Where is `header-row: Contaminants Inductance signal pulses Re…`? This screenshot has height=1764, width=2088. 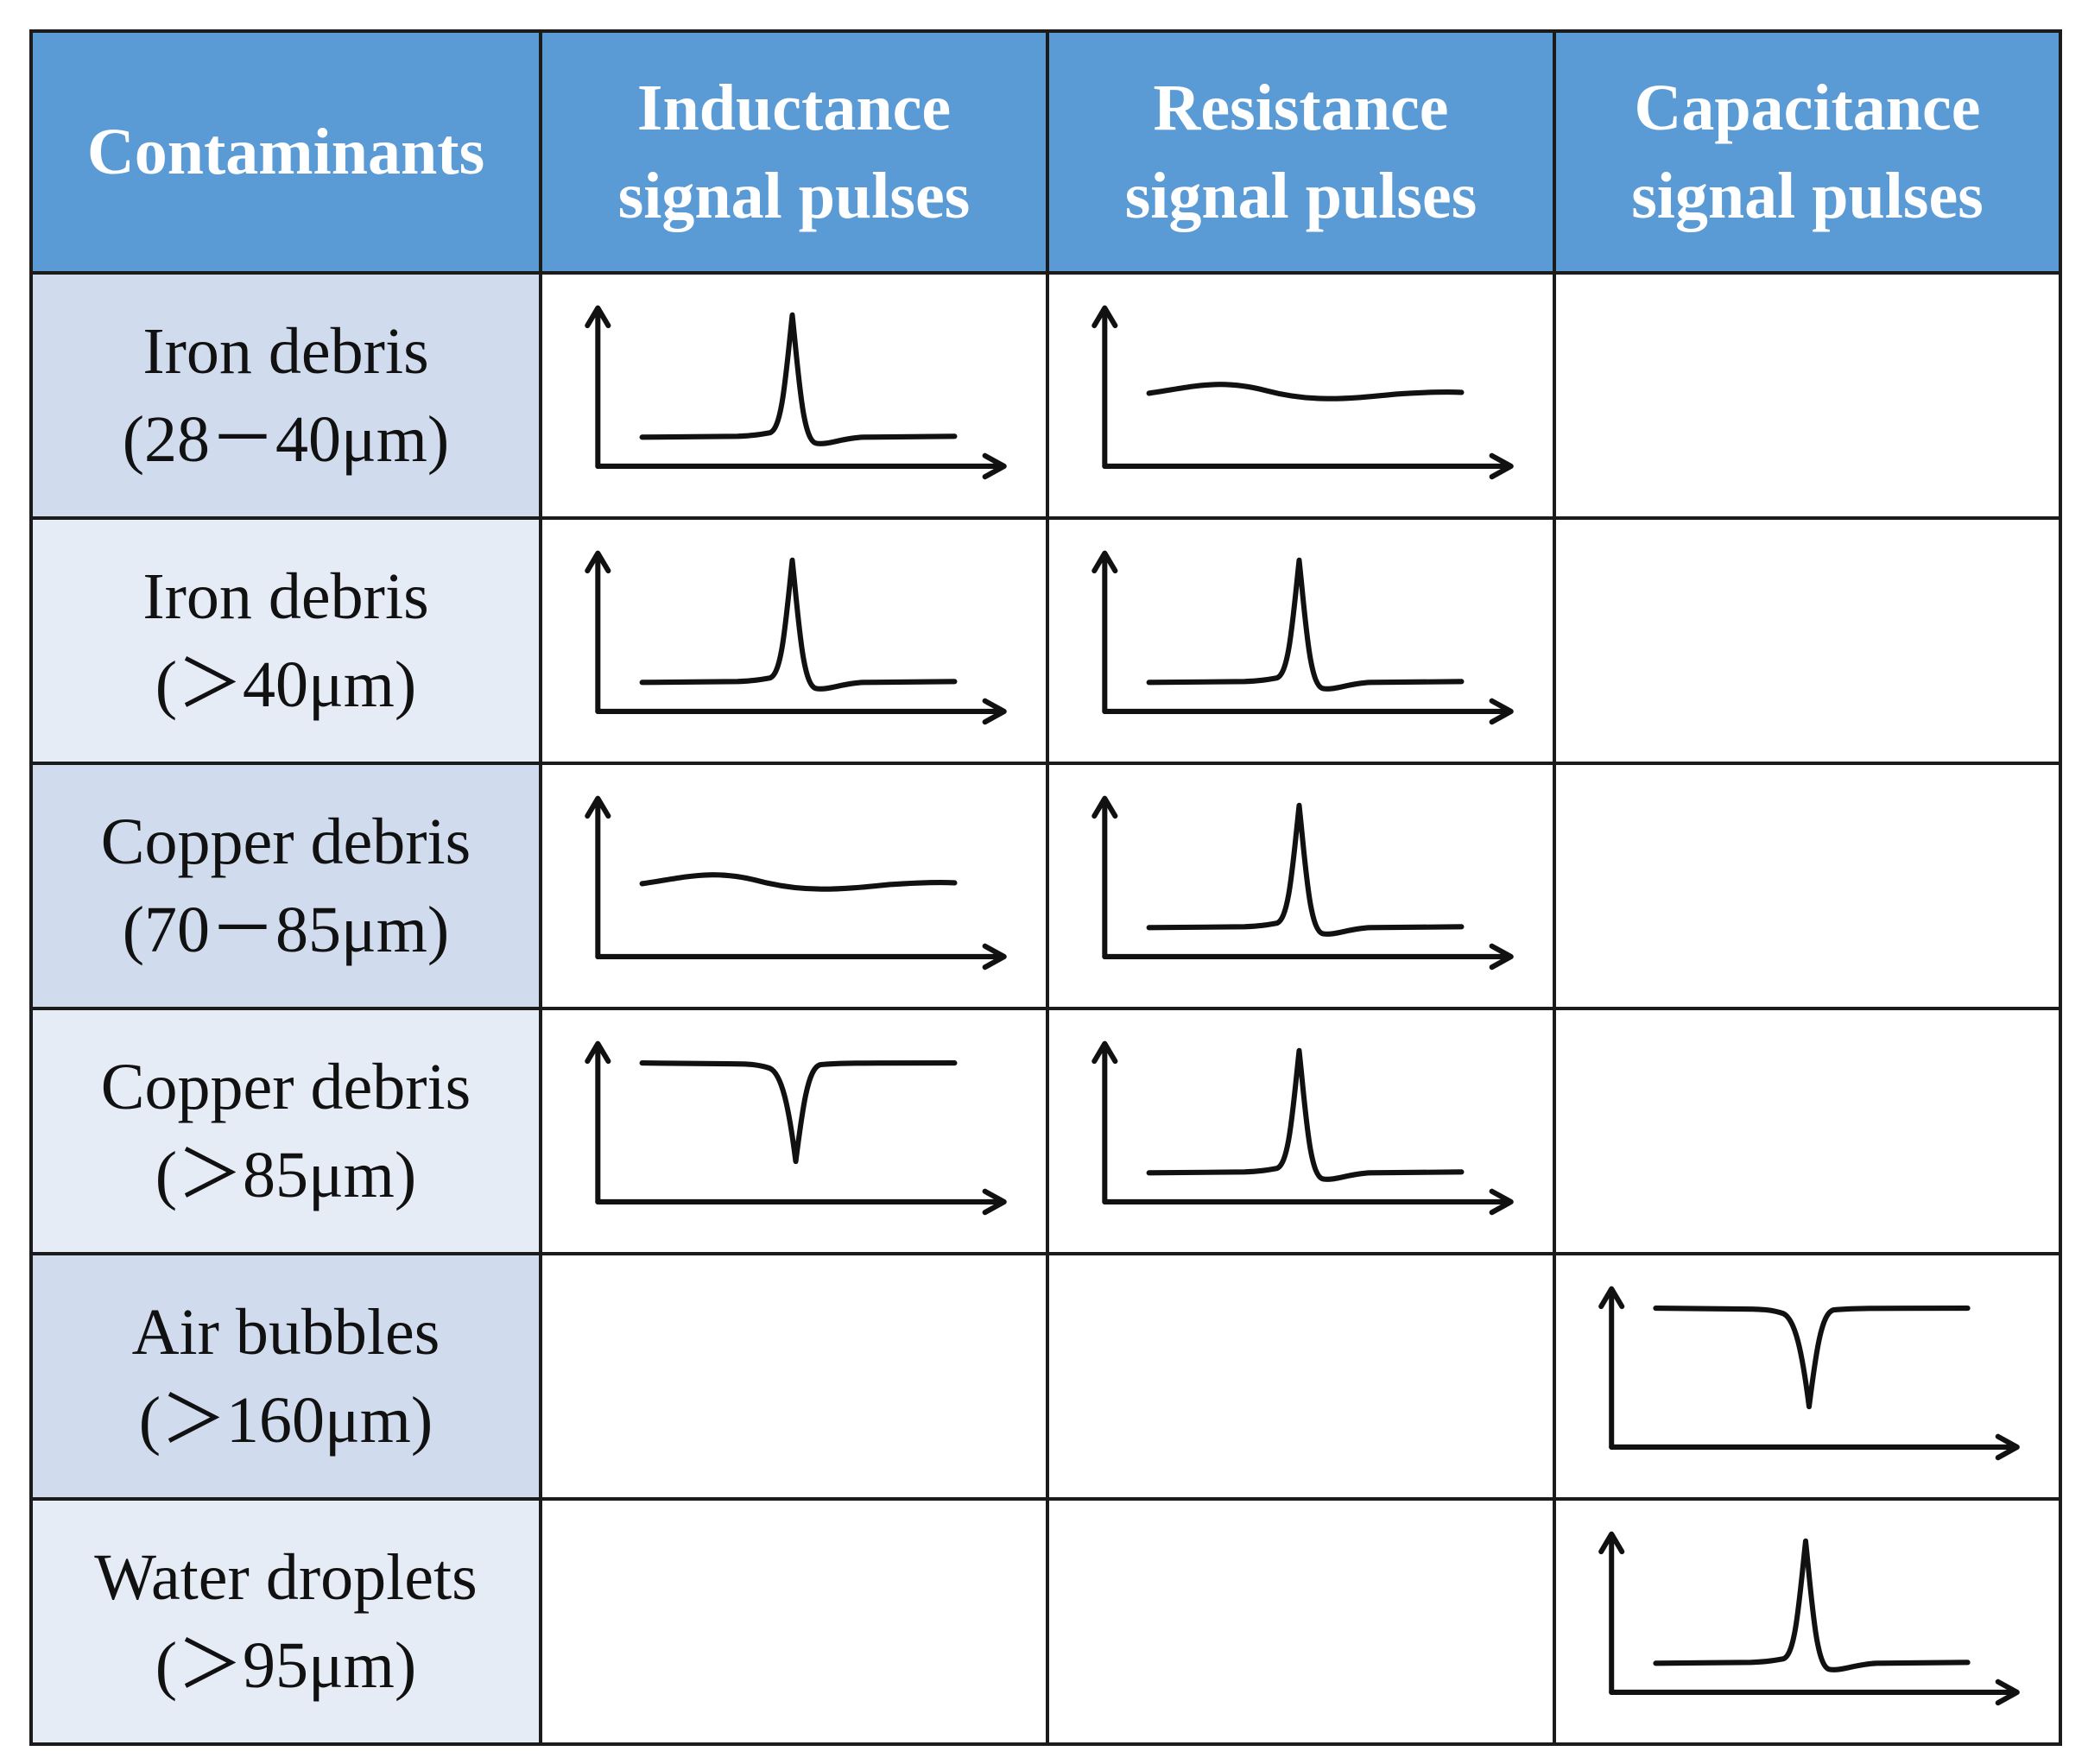
header-row: Contaminants Inductance signal pulses Re… is located at coordinates (1045, 152).